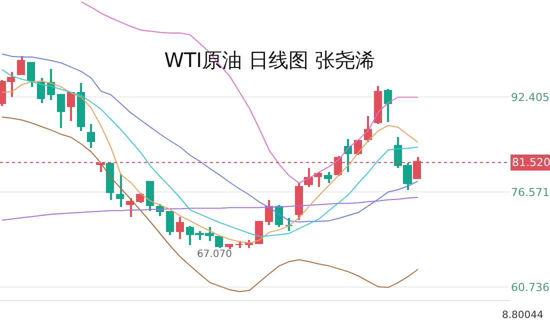 Image resolution: width=550 pixels, height=332 pixels. I want to click on text: 8.80044, so click(523, 315).